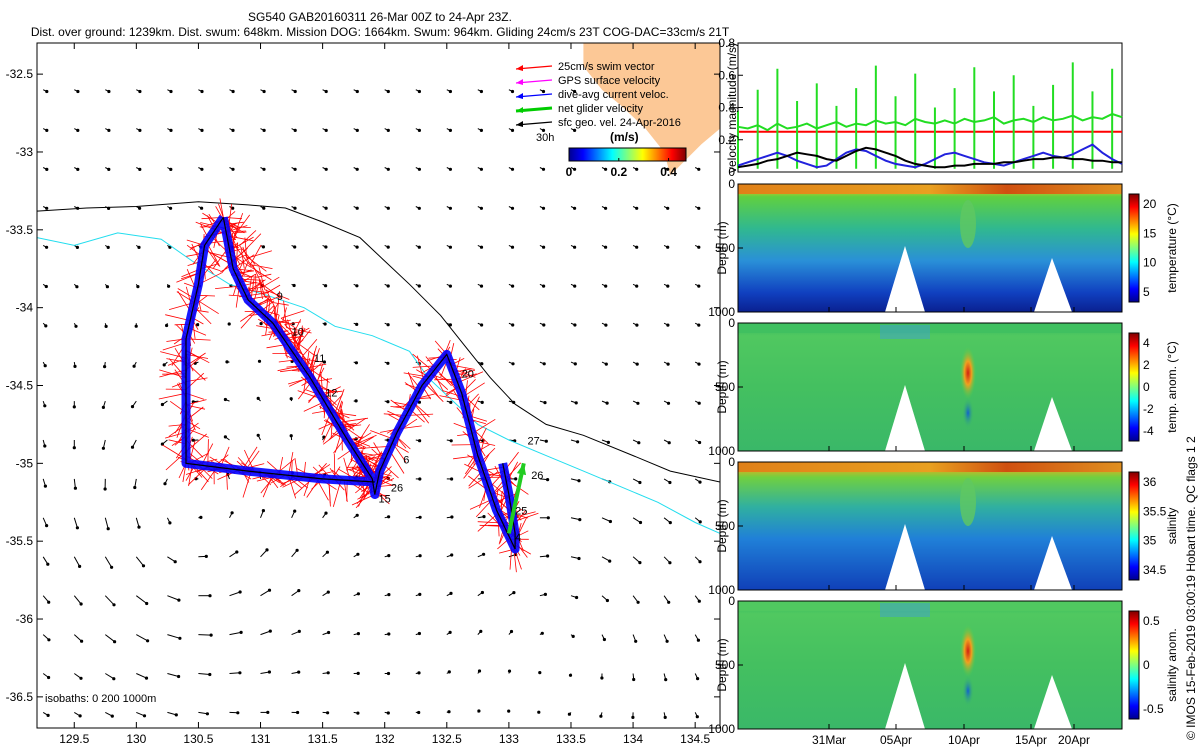 Image resolution: width=1200 pixels, height=750 pixels. What do you see at coordinates (521, 469) in the screenshot?
I see `net-velocity-head` at bounding box center [521, 469].